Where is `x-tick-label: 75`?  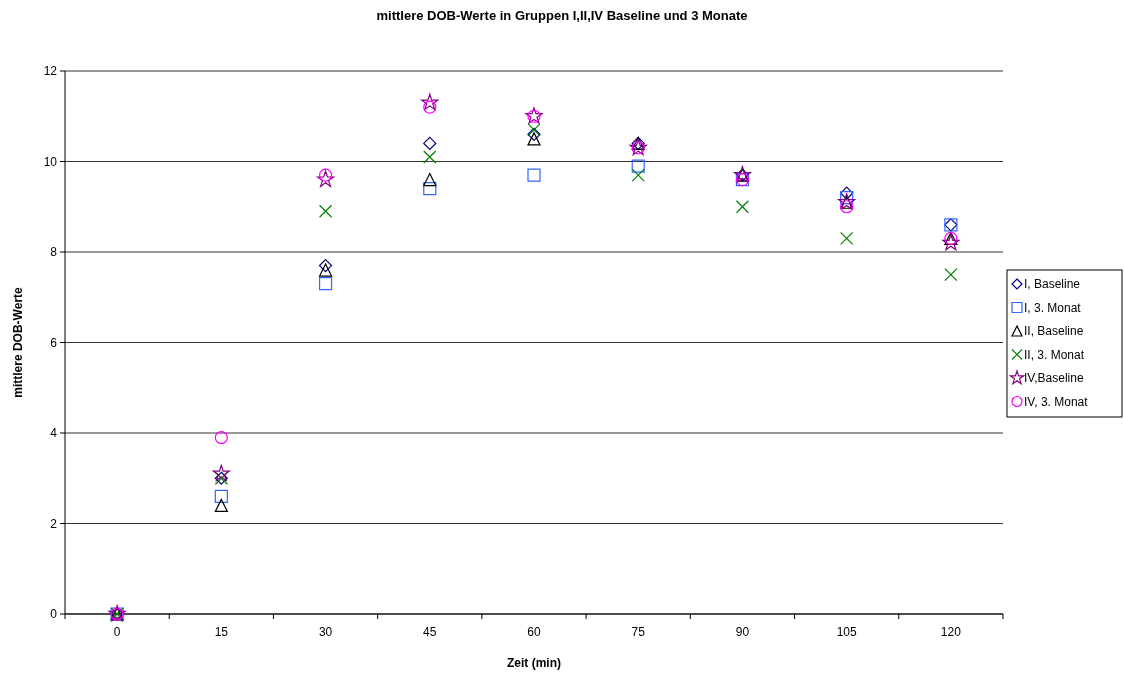
x-tick-label: 75 is located at coordinates (638, 632).